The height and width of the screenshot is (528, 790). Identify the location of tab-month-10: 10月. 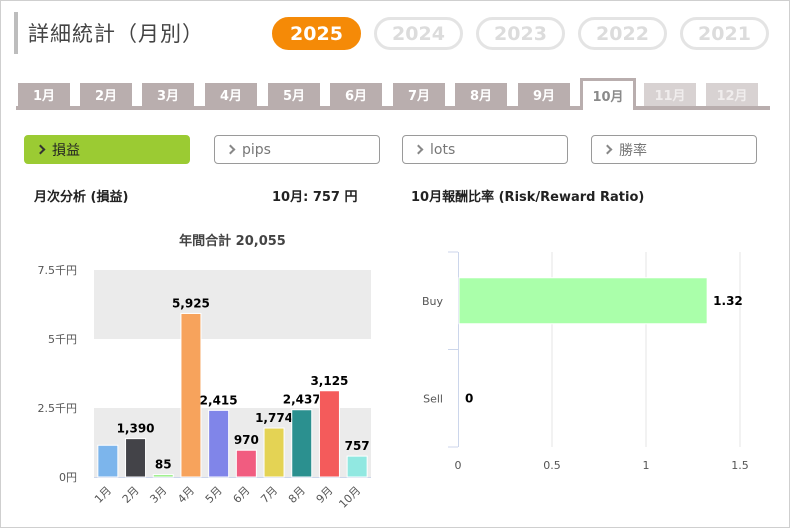
(608, 94).